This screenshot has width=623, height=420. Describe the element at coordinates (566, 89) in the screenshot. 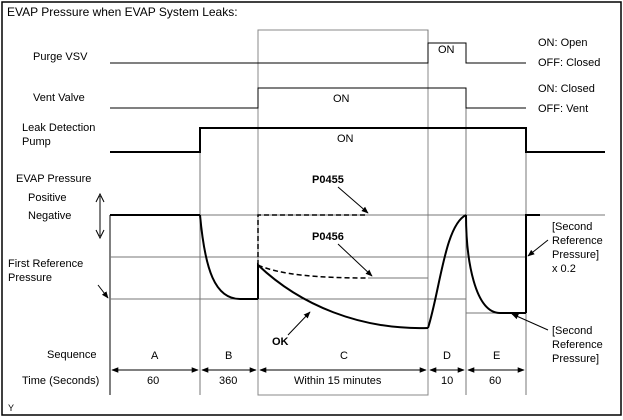

I see `vent-state-on: ON: Closed` at that location.